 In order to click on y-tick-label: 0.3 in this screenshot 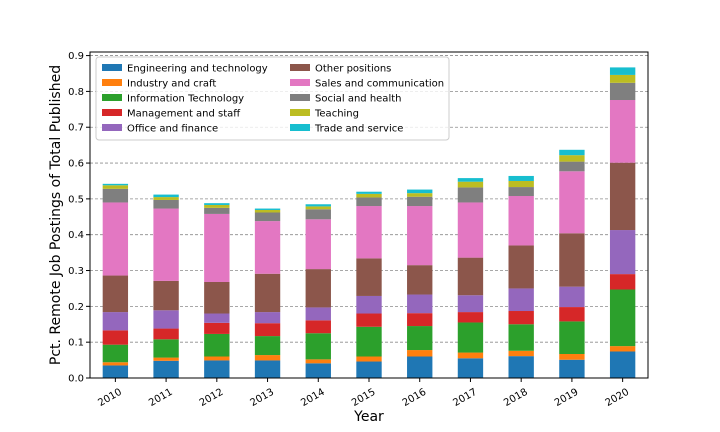, I will do `click(76, 271)`.